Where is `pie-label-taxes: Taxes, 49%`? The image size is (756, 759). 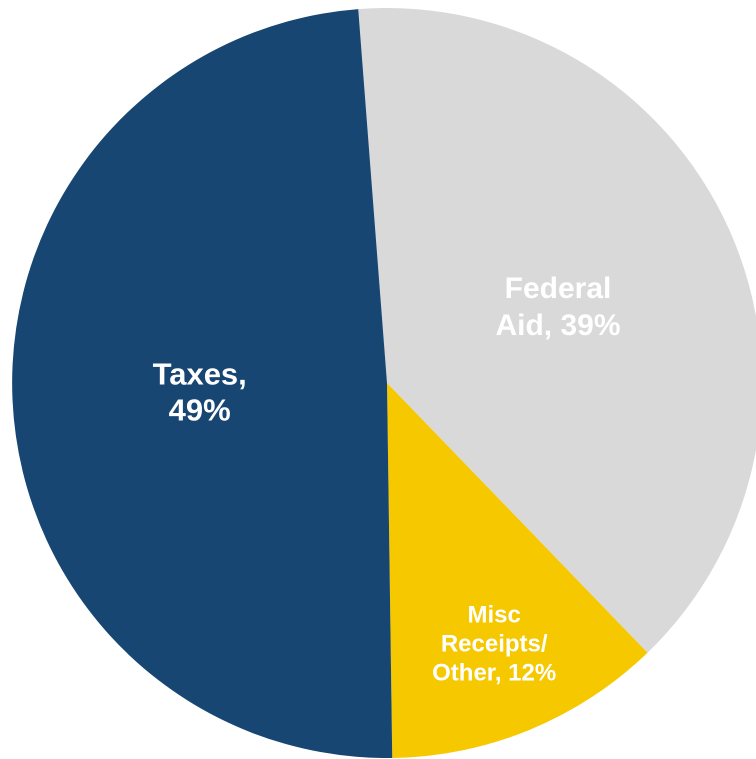
pie-label-taxes: Taxes, 49% is located at coordinates (200, 391).